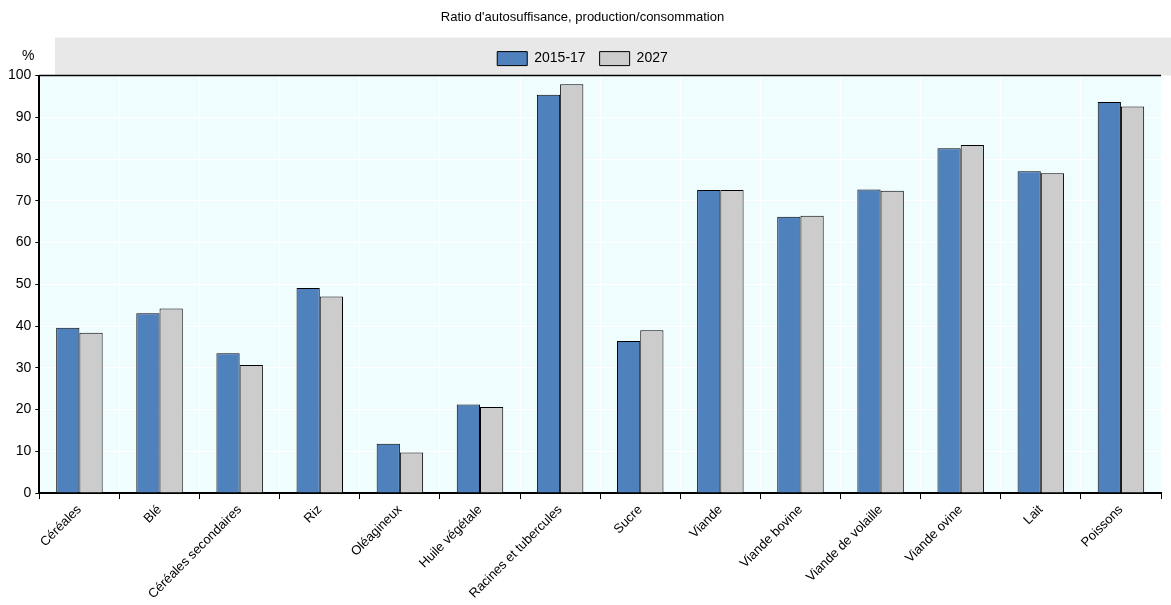  Describe the element at coordinates (23, 241) in the screenshot. I see `y-tick-label: 60` at that location.